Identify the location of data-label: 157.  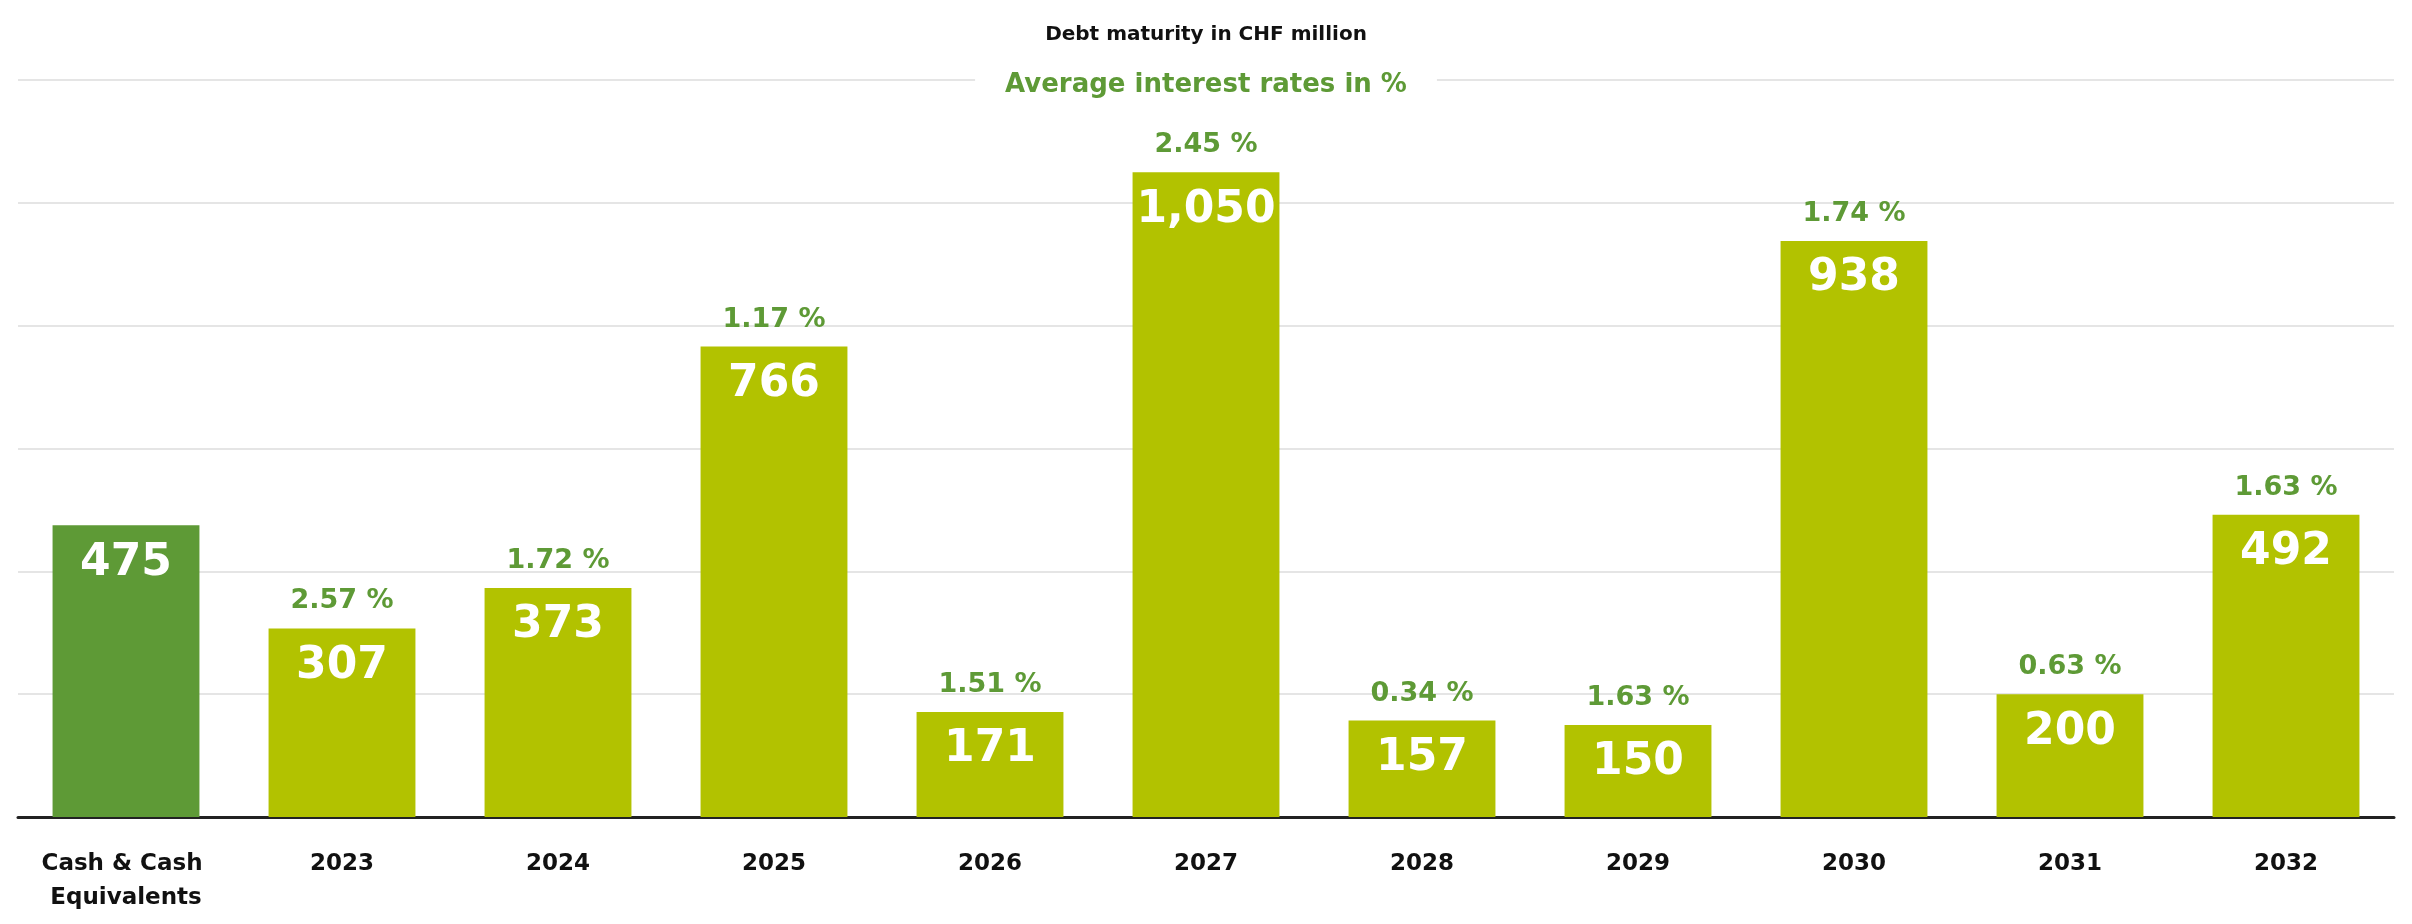
(1422, 755).